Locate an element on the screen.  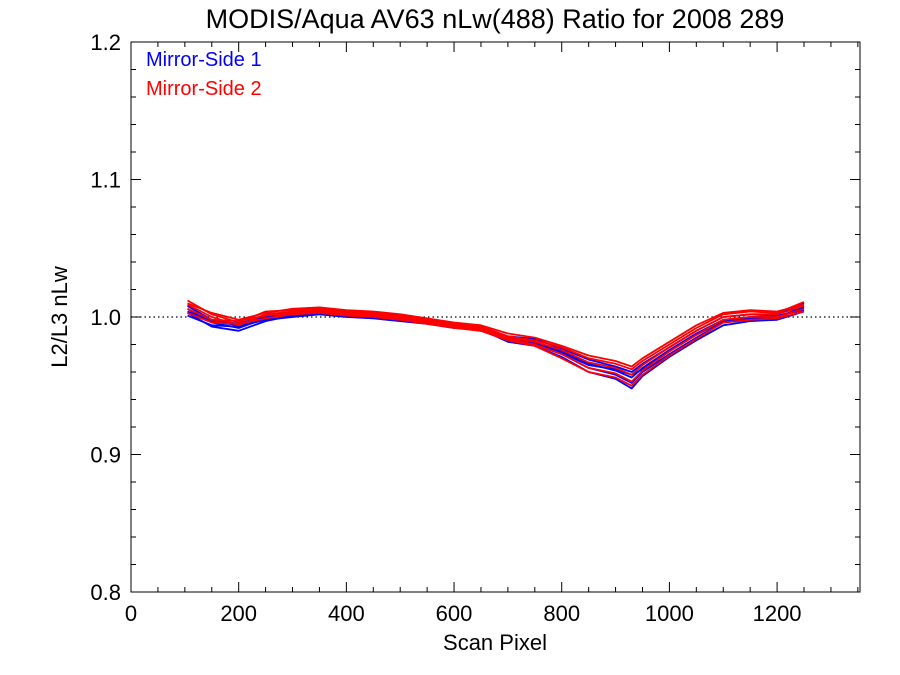
x-tick-label: 400 is located at coordinates (346, 613).